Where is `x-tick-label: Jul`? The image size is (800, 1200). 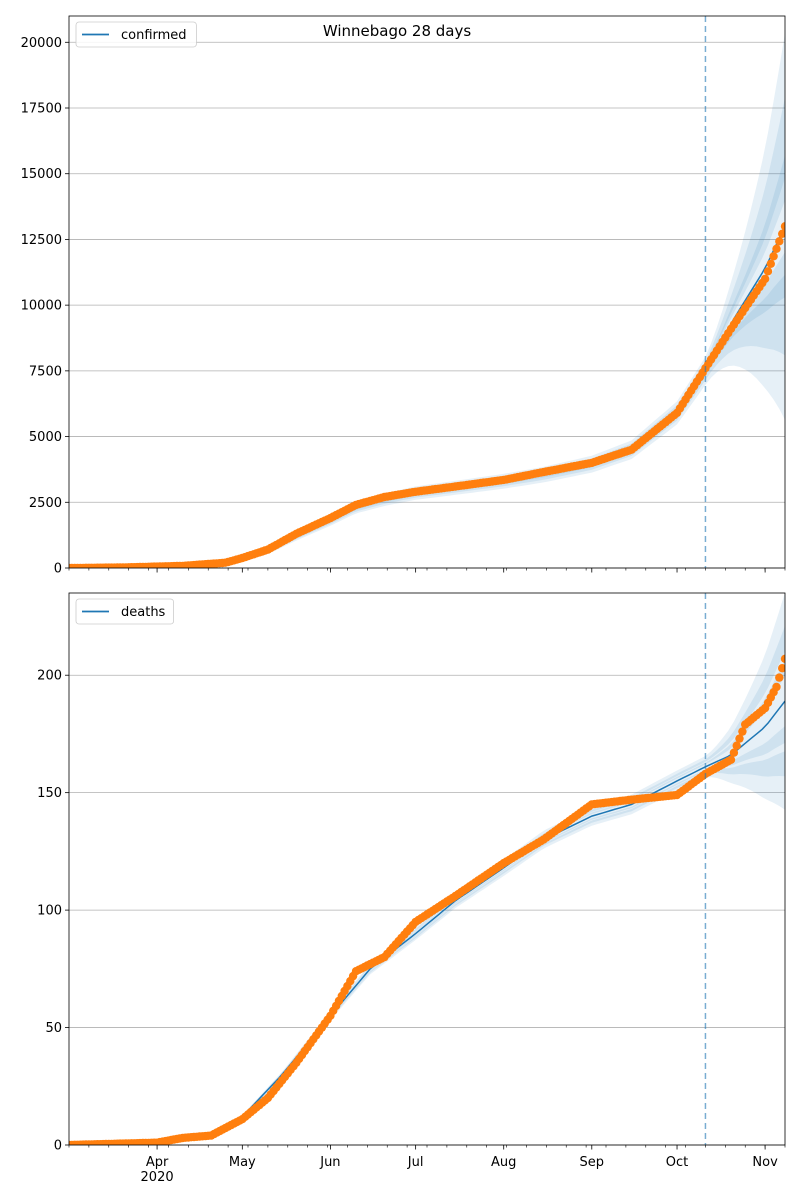
x-tick-label: Jul is located at coordinates (415, 1162).